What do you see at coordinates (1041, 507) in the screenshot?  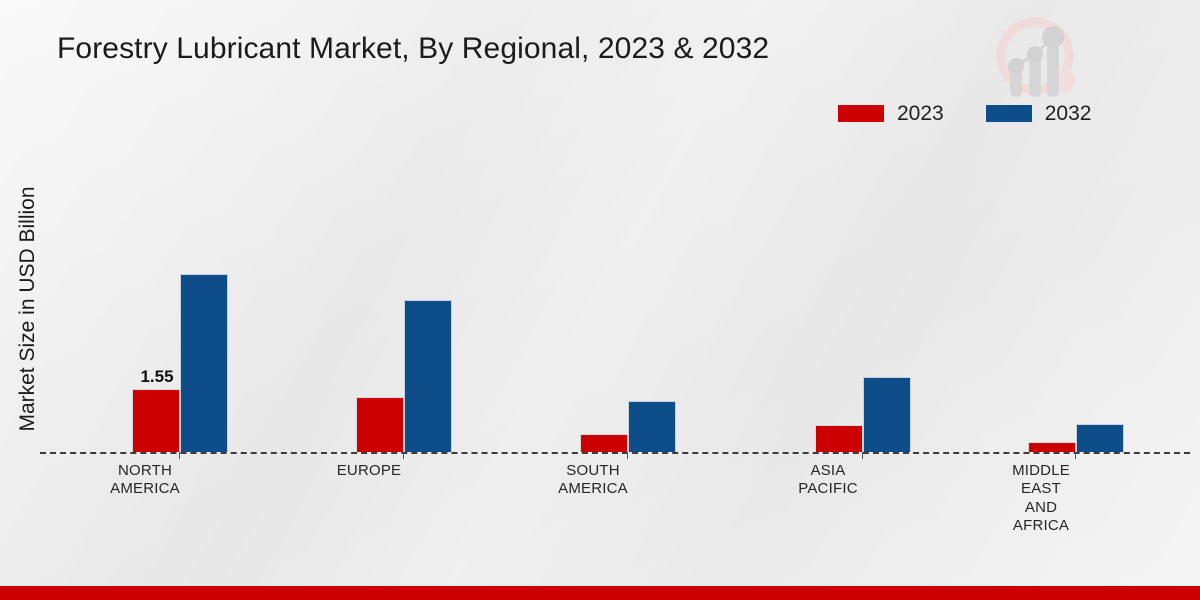 I see `x-label-line: AND` at bounding box center [1041, 507].